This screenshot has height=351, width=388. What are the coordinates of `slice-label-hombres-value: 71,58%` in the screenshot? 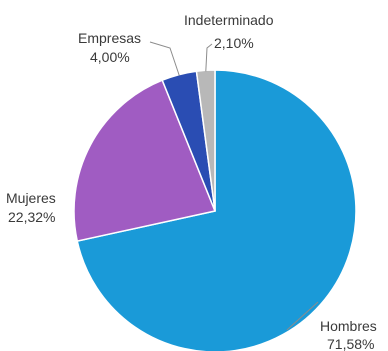 It's located at (350, 343).